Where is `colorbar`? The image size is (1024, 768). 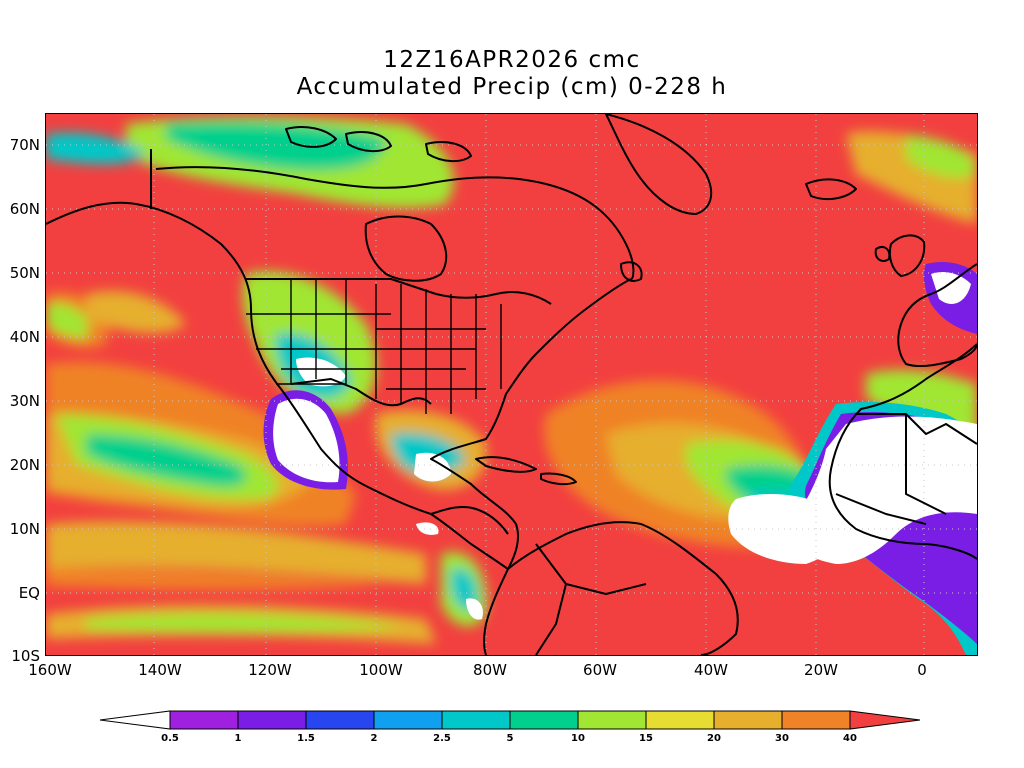 colorbar is located at coordinates (510, 720).